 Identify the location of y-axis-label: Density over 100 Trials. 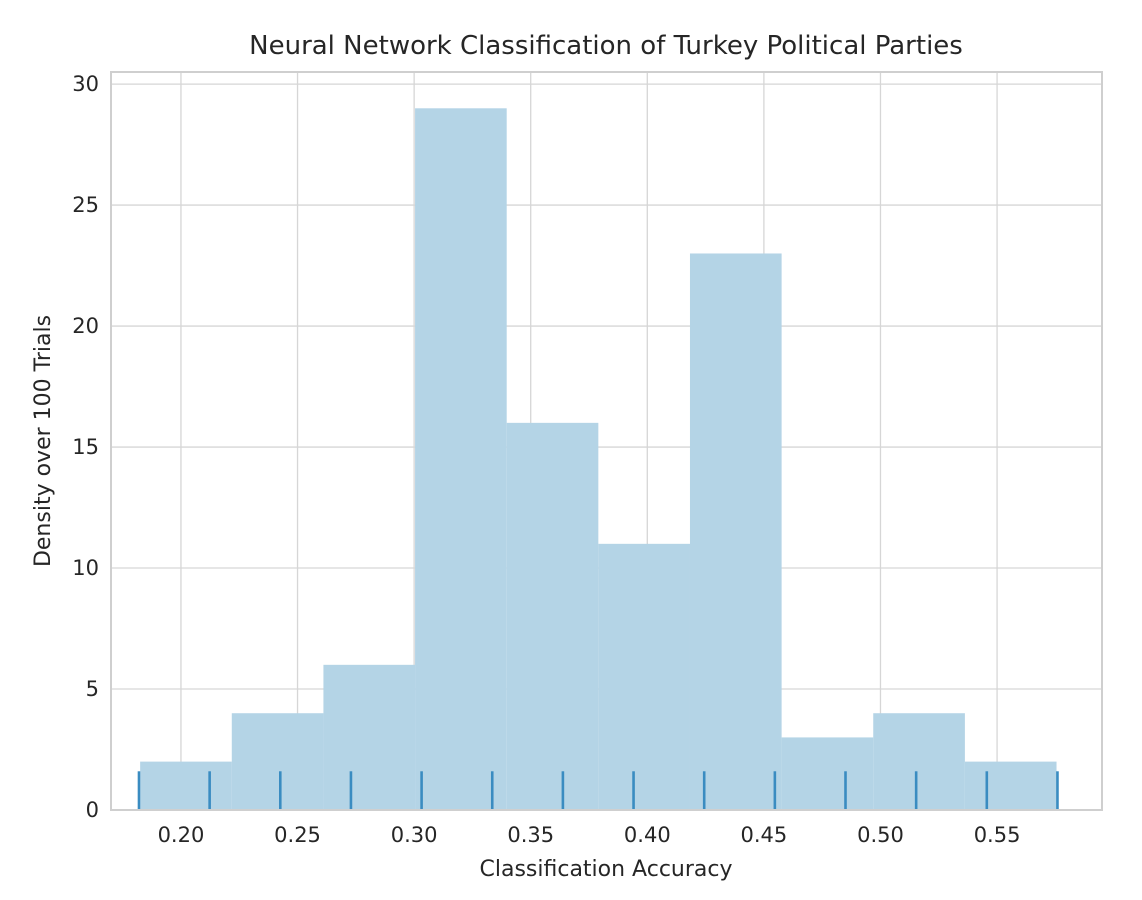
(43, 441).